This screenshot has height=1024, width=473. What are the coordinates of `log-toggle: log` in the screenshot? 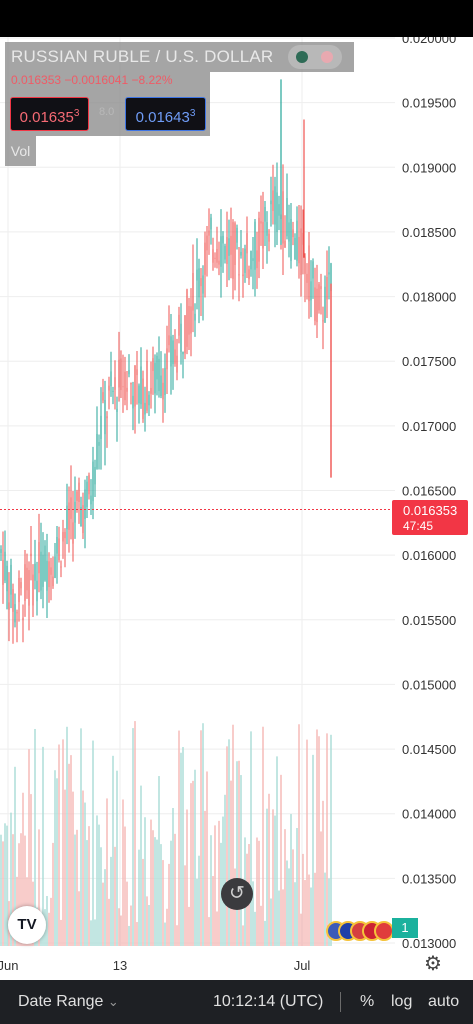 It's located at (402, 1001).